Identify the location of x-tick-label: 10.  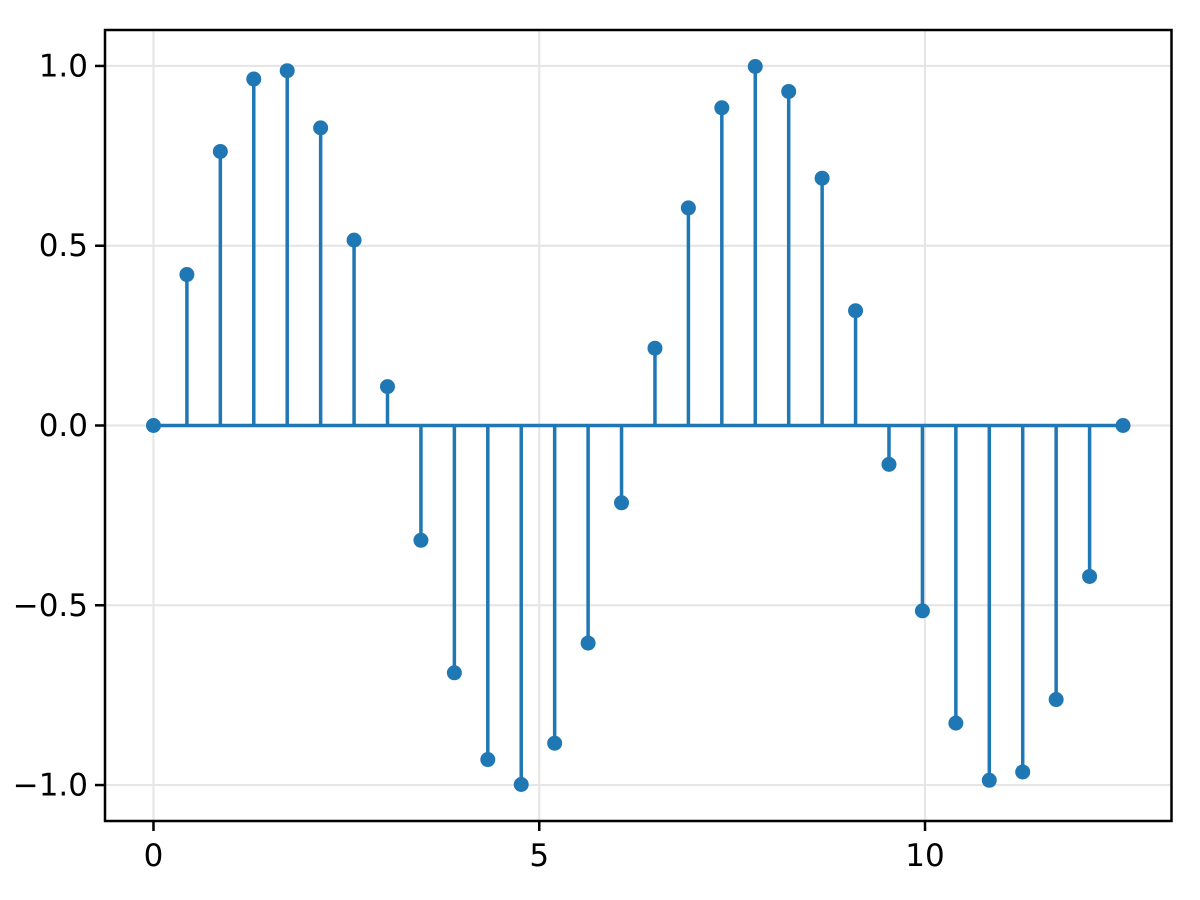
(924, 856).